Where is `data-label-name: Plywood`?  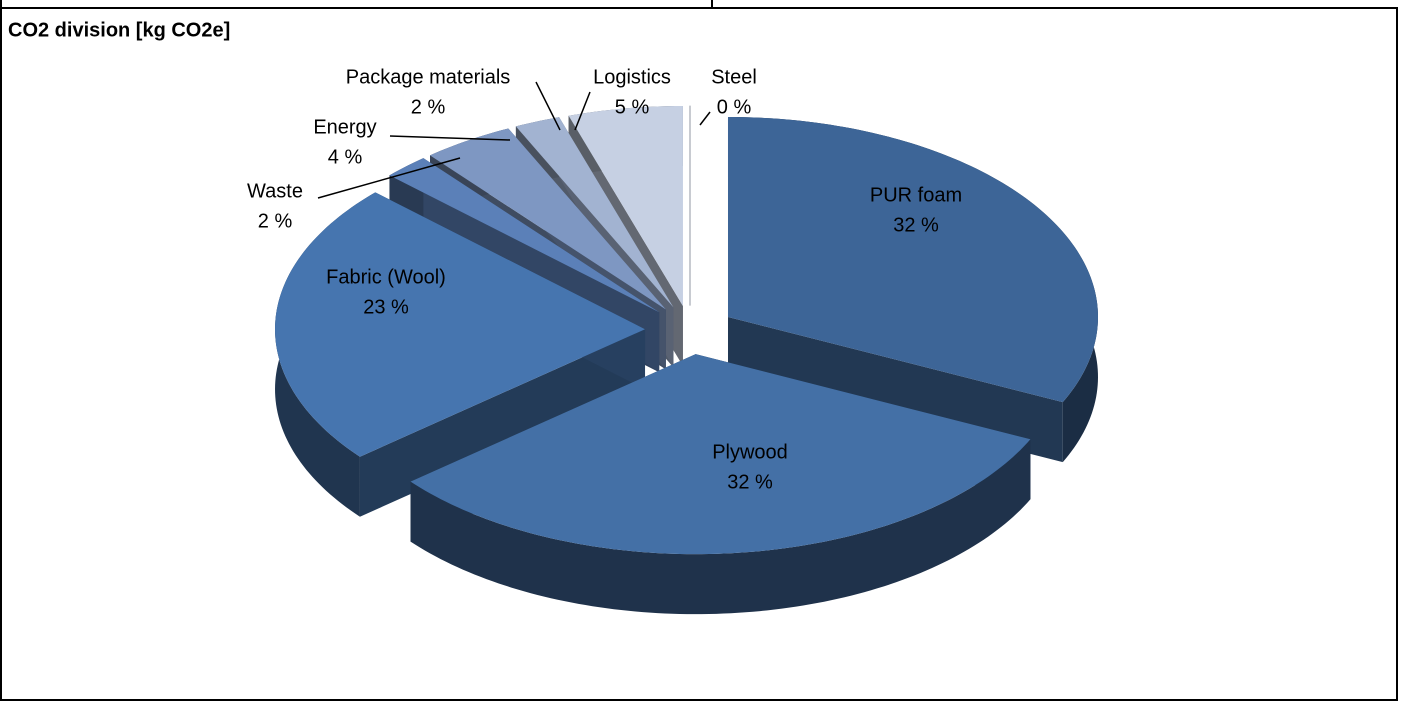
data-label-name: Plywood is located at coordinates (750, 452).